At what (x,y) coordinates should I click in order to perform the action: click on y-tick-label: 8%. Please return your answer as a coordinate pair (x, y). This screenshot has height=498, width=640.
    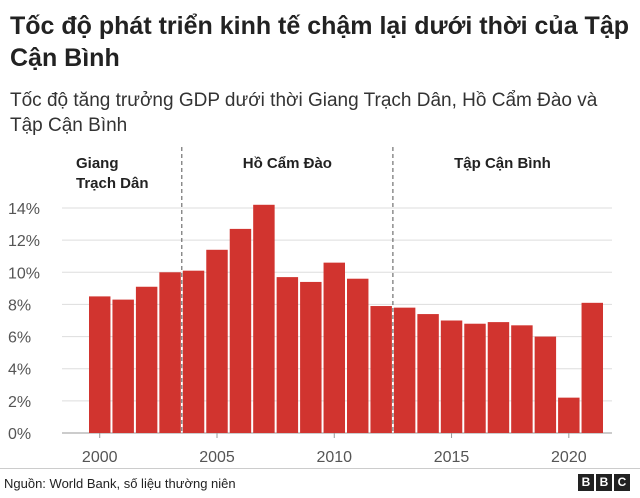
    Looking at the image, I should click on (19, 305).